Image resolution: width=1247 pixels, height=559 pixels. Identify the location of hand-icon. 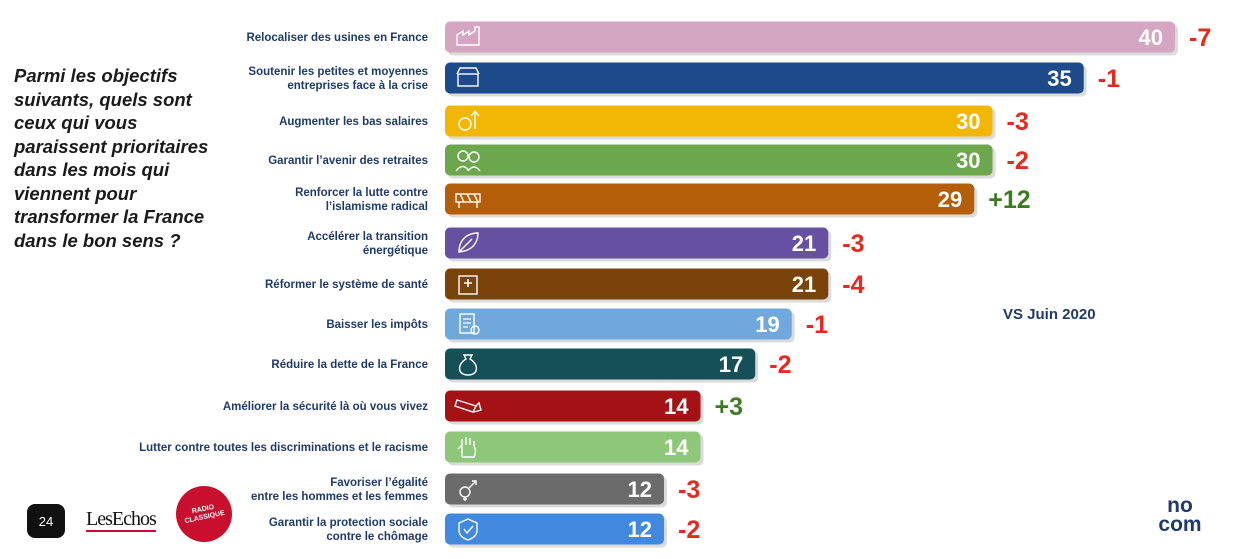
(467, 447).